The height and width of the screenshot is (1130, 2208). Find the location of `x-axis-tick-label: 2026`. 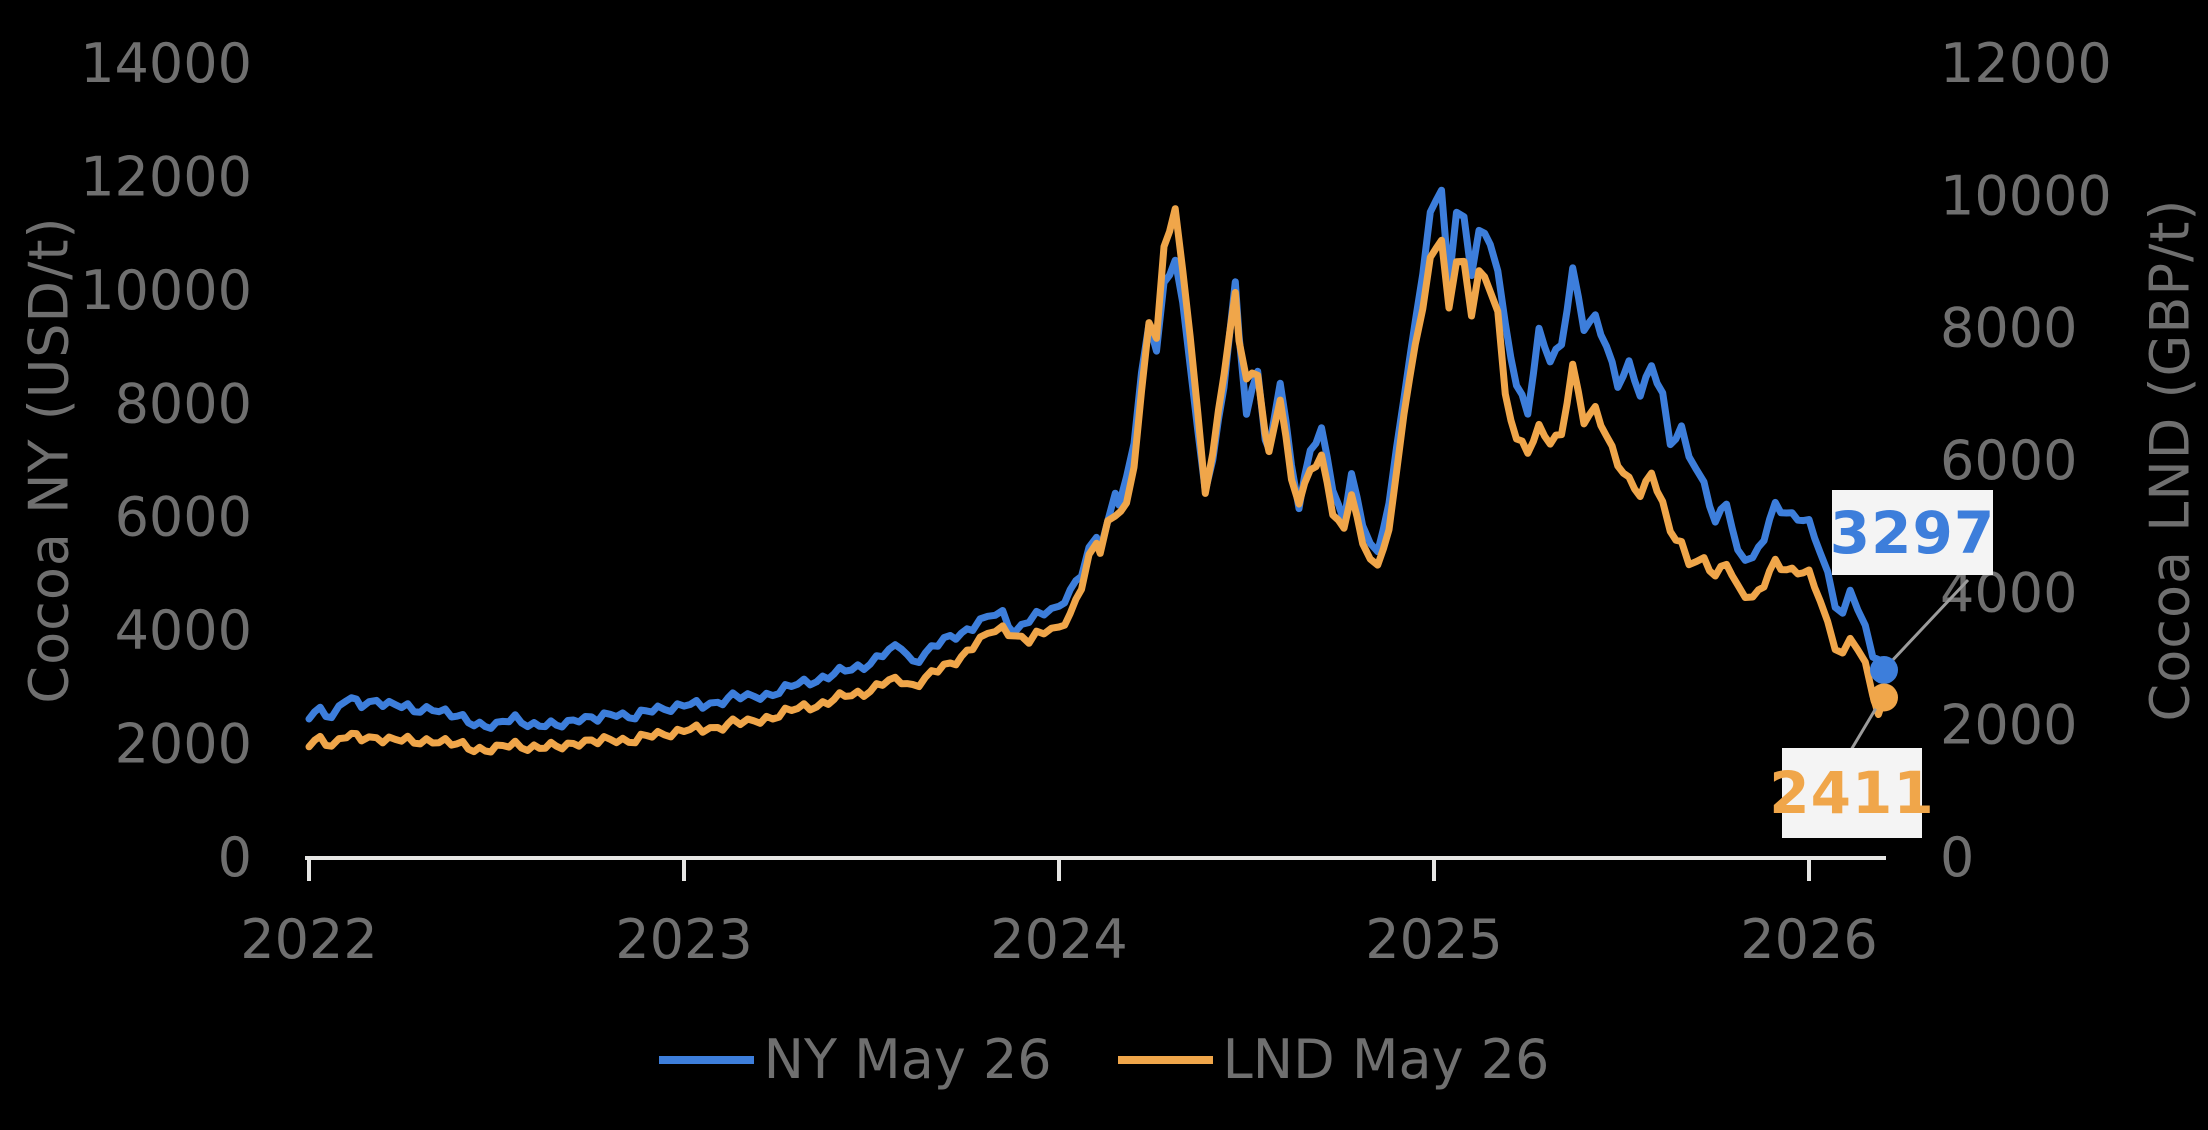

x-axis-tick-label: 2026 is located at coordinates (1808, 939).